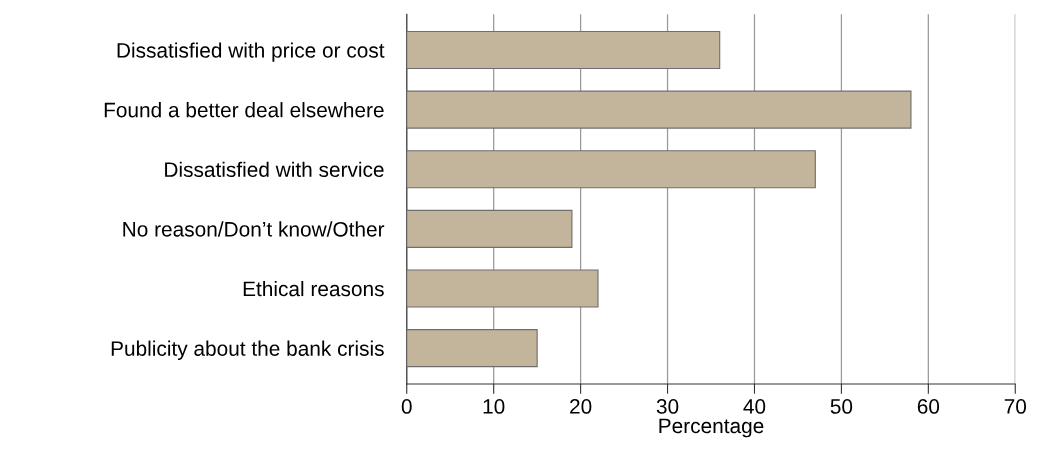 Image resolution: width=1062 pixels, height=474 pixels. What do you see at coordinates (254, 229) in the screenshot?
I see `y-tick-label: No reason/Don’t know/Other` at bounding box center [254, 229].